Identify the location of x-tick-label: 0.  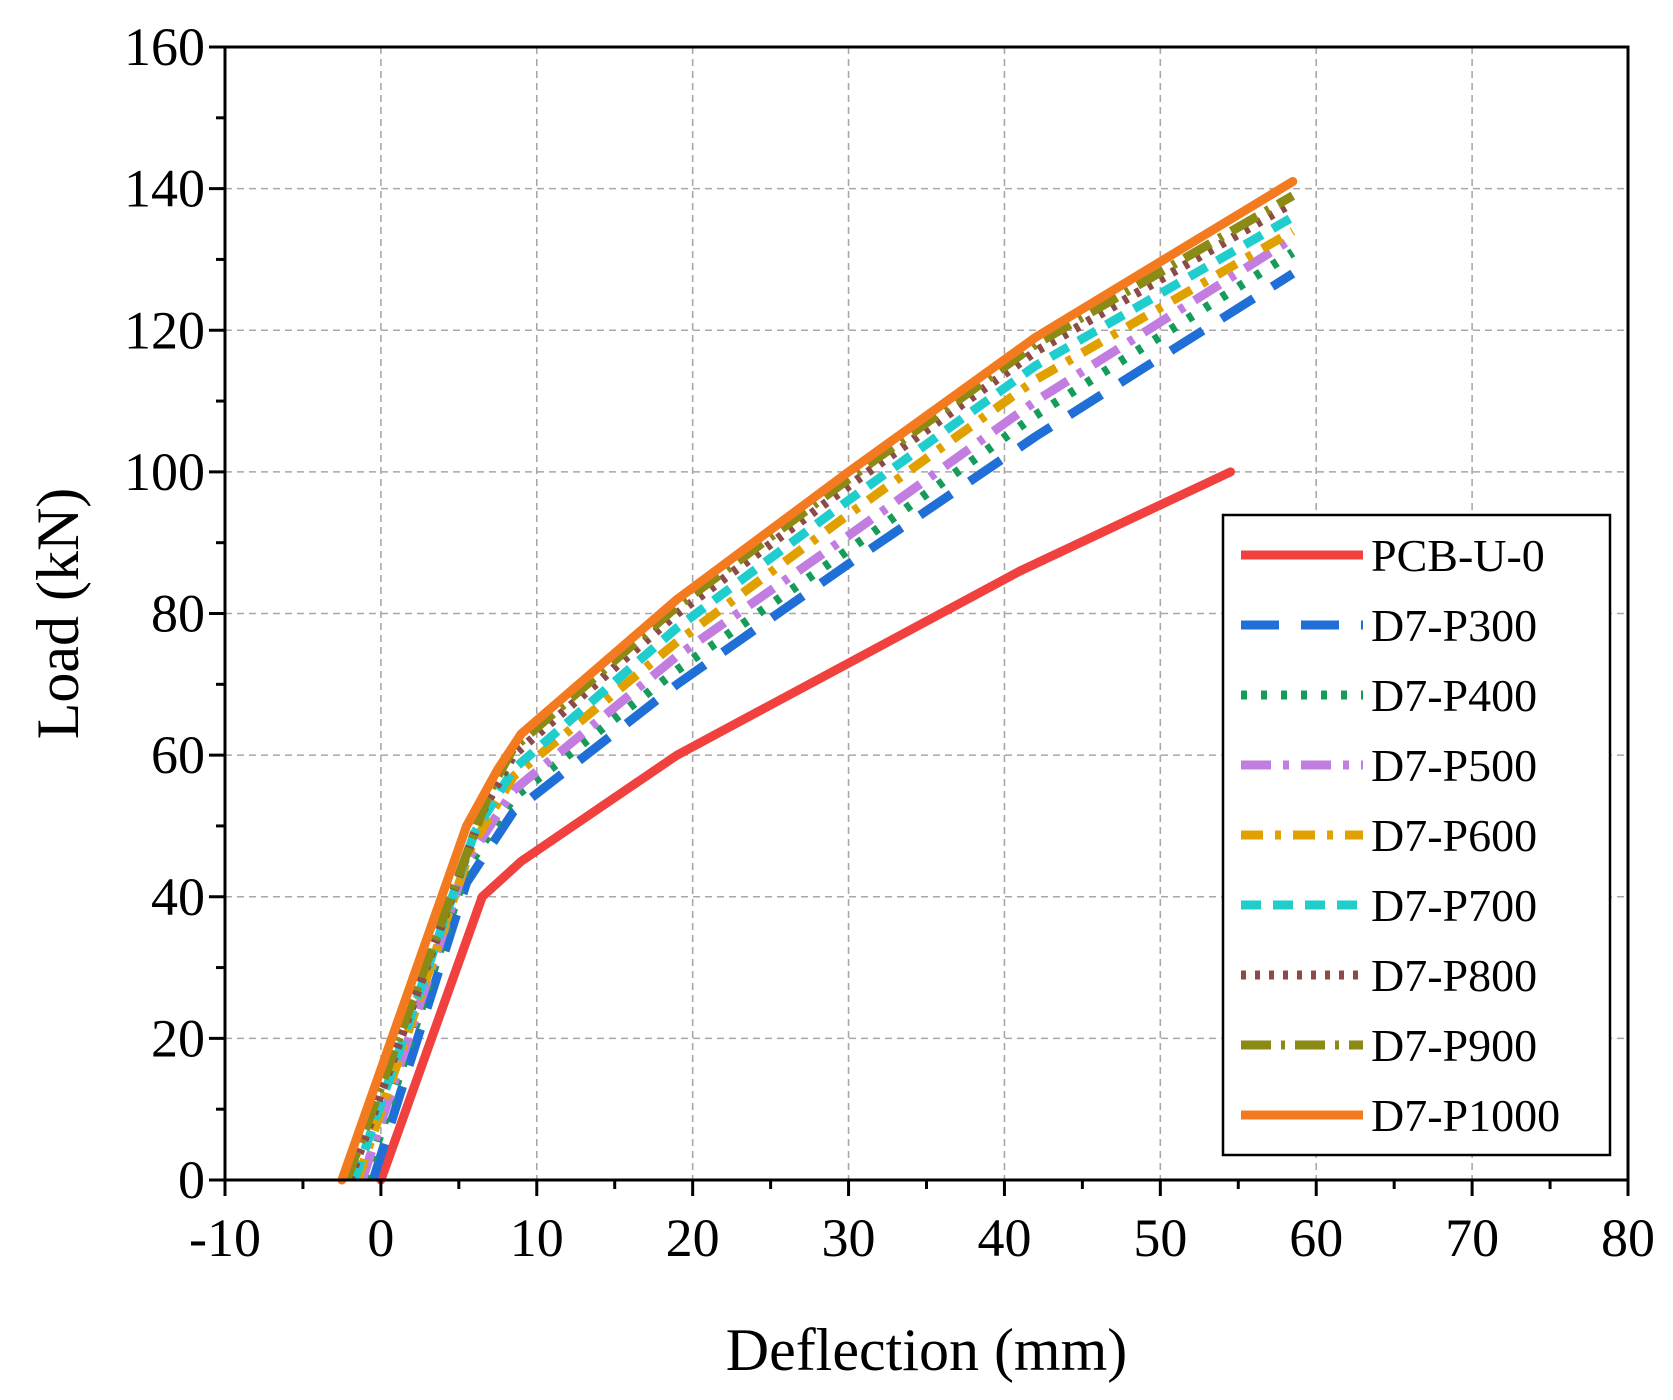
(380, 1238).